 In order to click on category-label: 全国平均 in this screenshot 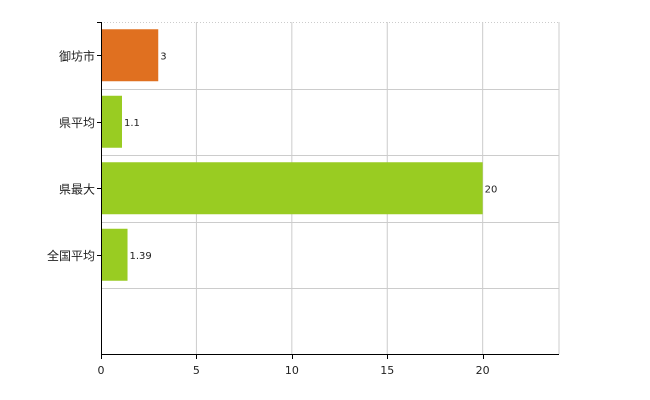, I will do `click(71, 255)`.